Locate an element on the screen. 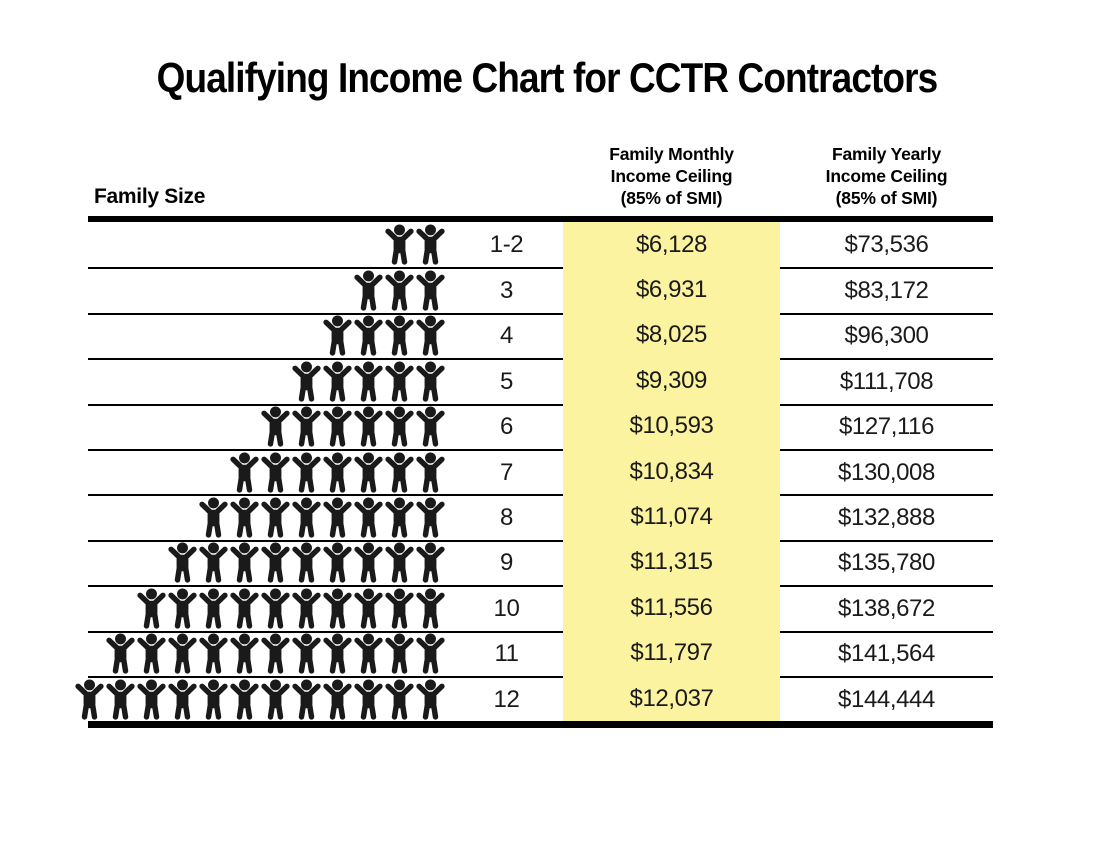  family-size-value: 11 is located at coordinates (506, 653).